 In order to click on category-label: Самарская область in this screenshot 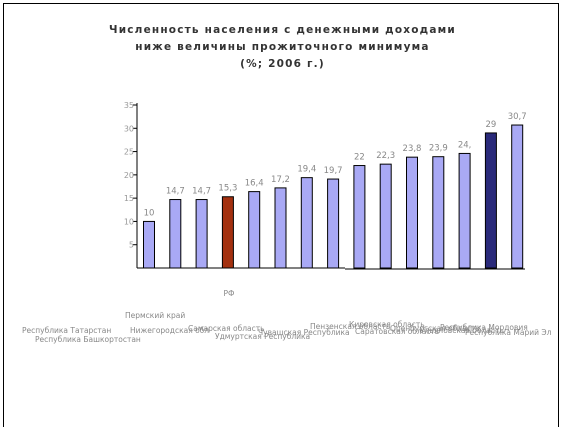, I will do `click(226, 328)`.